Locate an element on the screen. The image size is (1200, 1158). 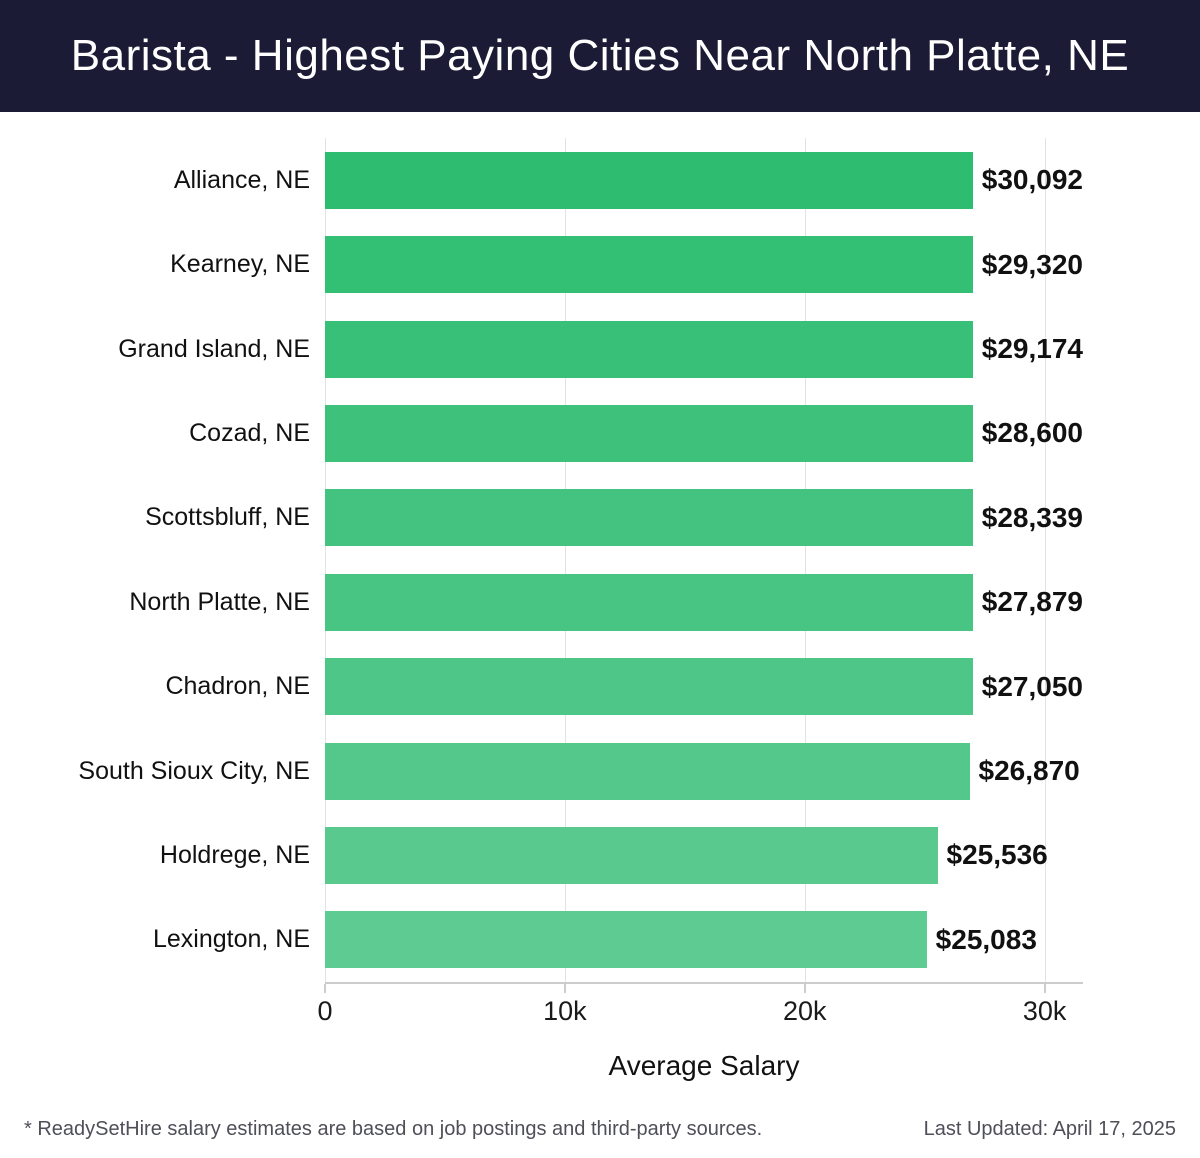
chart-row: Grand Island, NE $29,174 is located at coordinates (600, 349).